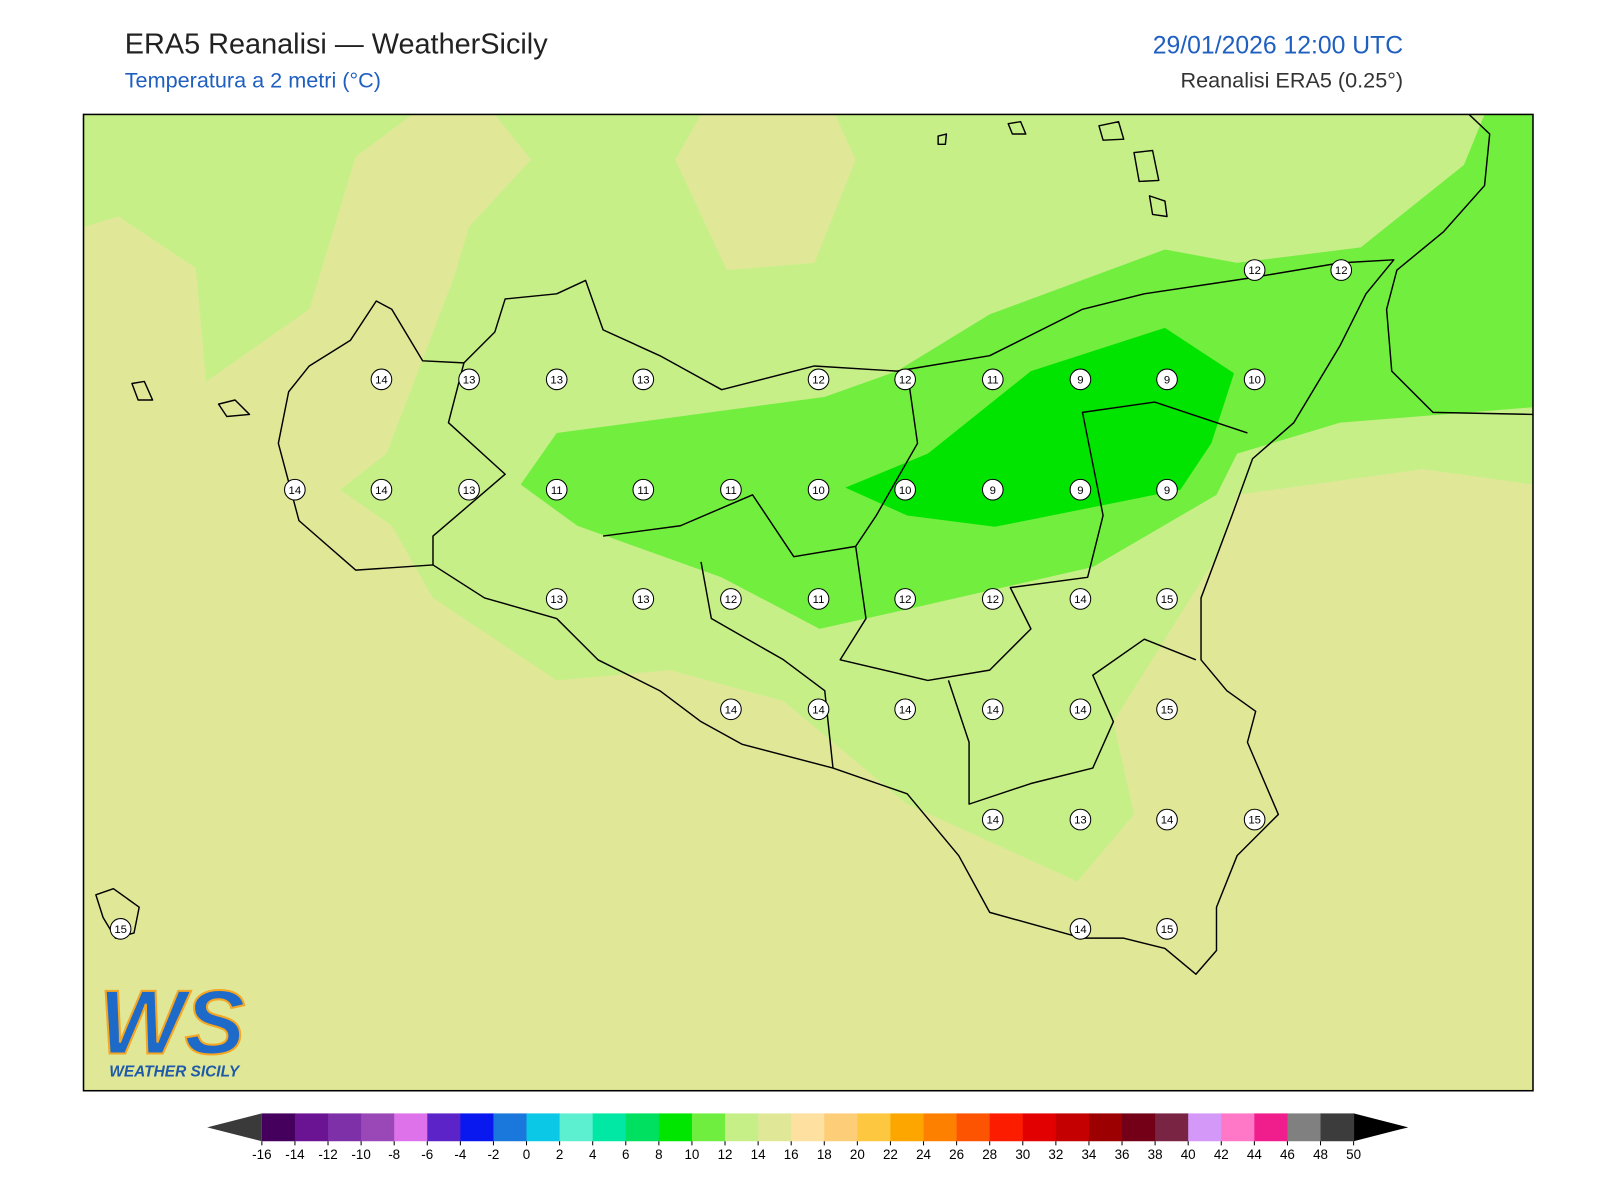  I want to click on colorbar-tick-label: 20, so click(857, 1154).